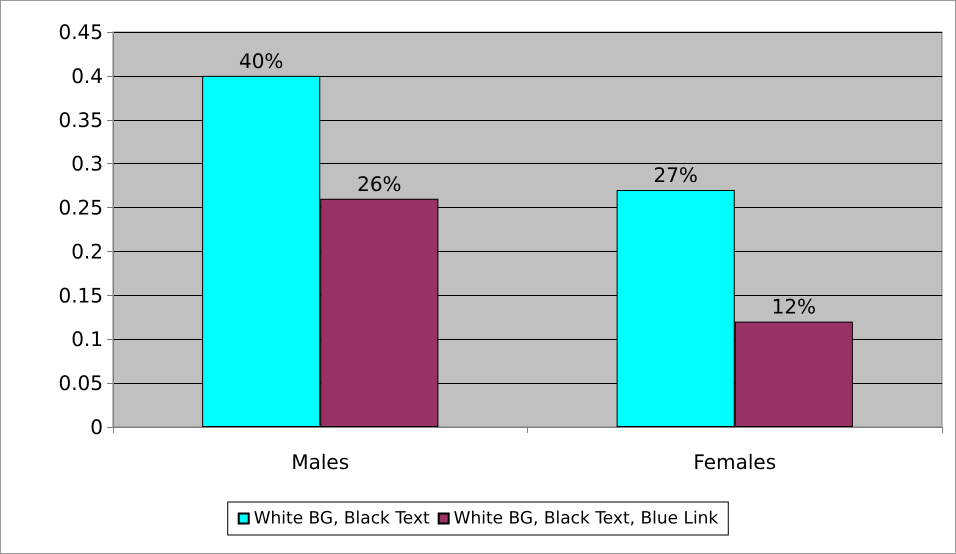 The height and width of the screenshot is (554, 956). What do you see at coordinates (794, 306) in the screenshot?
I see `data-label: 12%` at bounding box center [794, 306].